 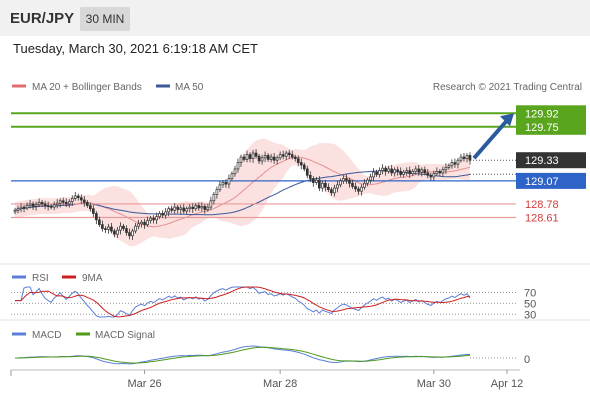 I want to click on x-tick-label: Mar 28, so click(x=280, y=384).